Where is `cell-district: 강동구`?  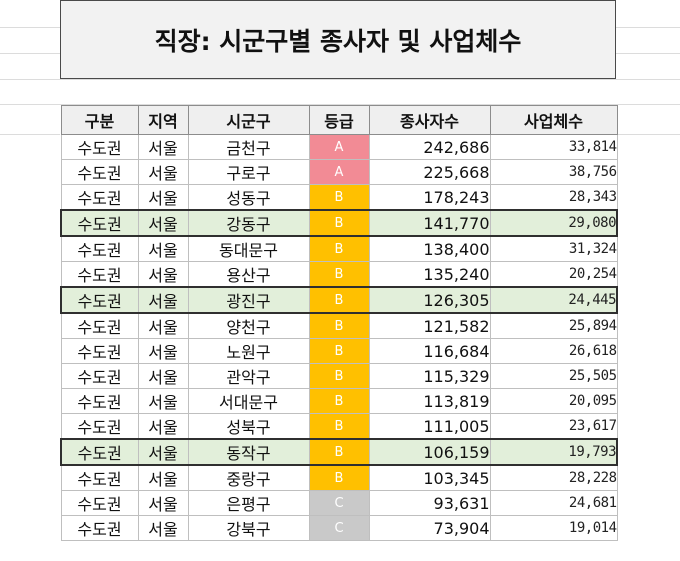
cell-district: 강동구 is located at coordinates (248, 223).